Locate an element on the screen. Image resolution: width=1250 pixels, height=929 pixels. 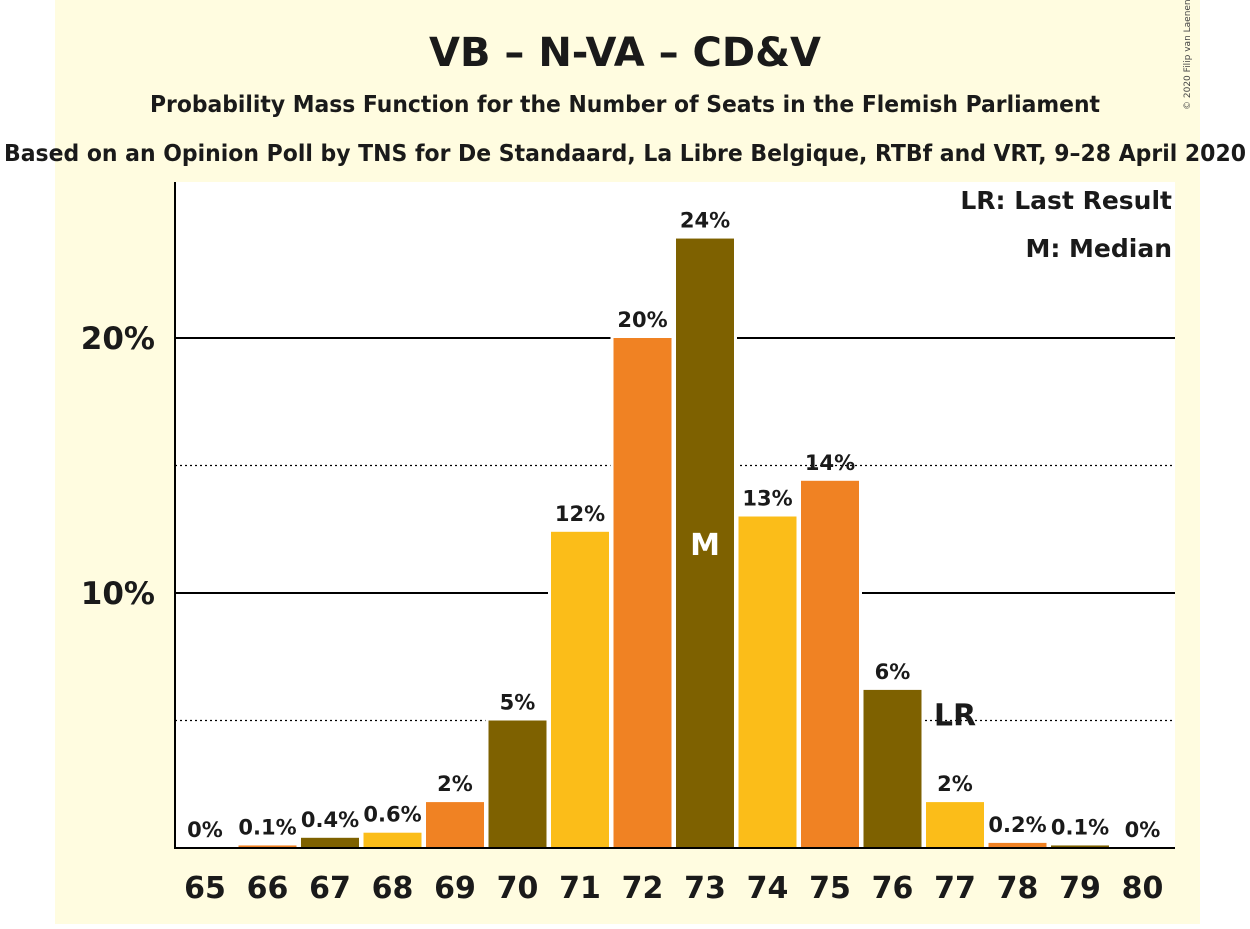
value-label-70: 5% is located at coordinates (518, 703).